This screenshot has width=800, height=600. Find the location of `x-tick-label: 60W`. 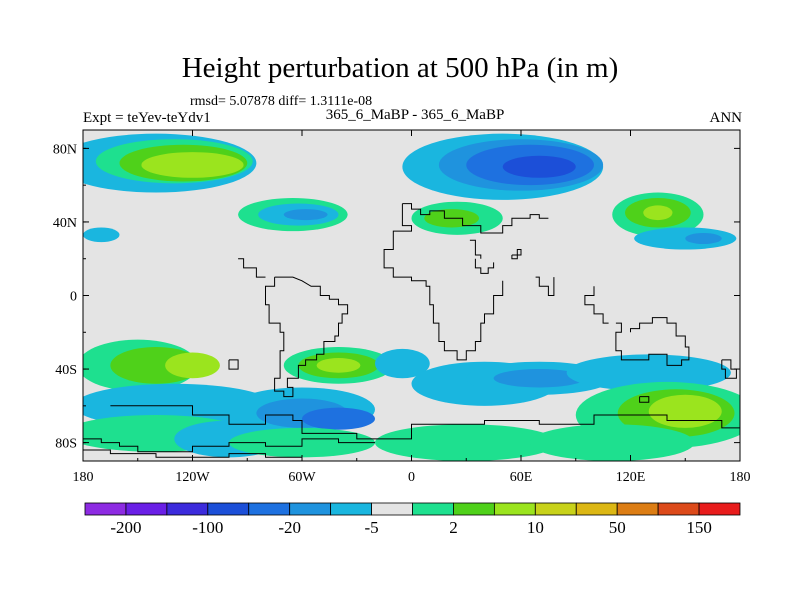

x-tick-label: 60W is located at coordinates (302, 477).